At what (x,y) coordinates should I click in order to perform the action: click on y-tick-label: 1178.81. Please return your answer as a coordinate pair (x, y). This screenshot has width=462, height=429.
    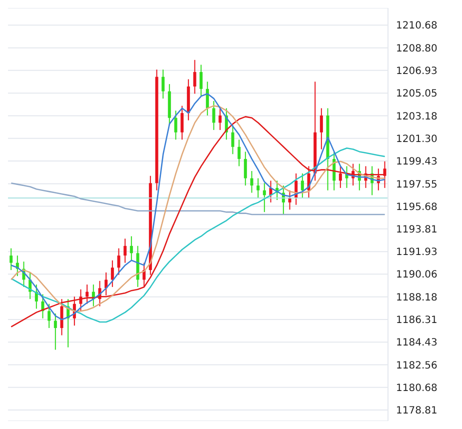
    Looking at the image, I should click on (417, 411).